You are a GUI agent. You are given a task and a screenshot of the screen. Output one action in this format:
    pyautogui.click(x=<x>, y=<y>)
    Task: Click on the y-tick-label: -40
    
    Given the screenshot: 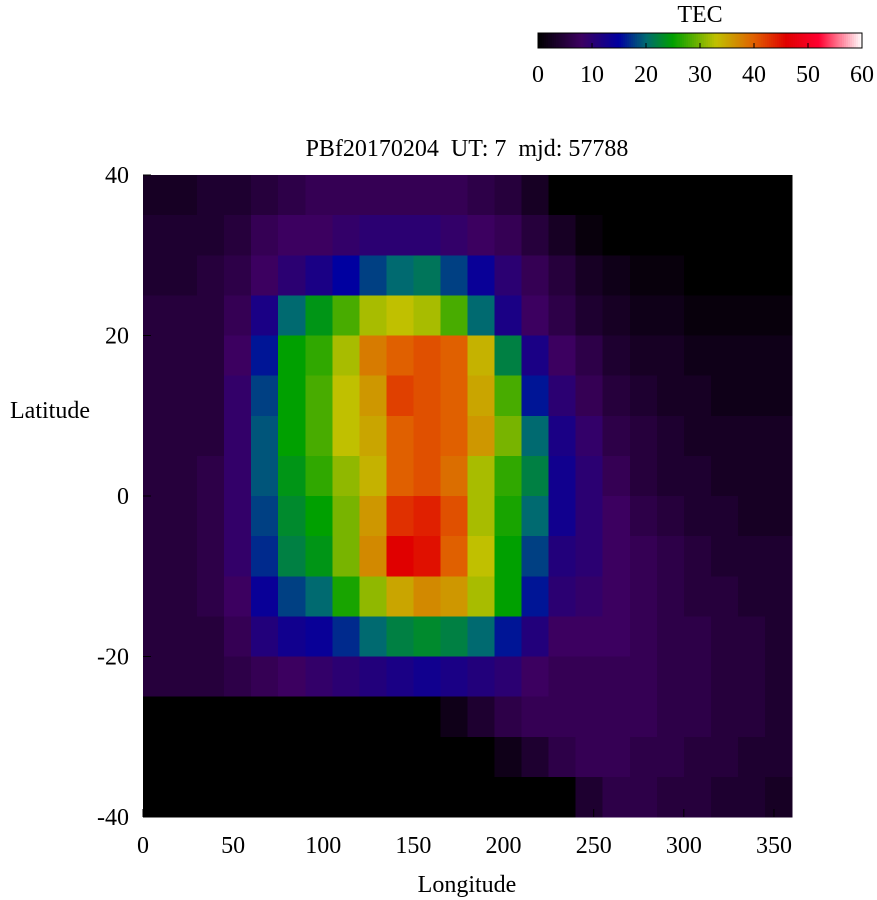 What is the action you would take?
    pyautogui.click(x=113, y=818)
    